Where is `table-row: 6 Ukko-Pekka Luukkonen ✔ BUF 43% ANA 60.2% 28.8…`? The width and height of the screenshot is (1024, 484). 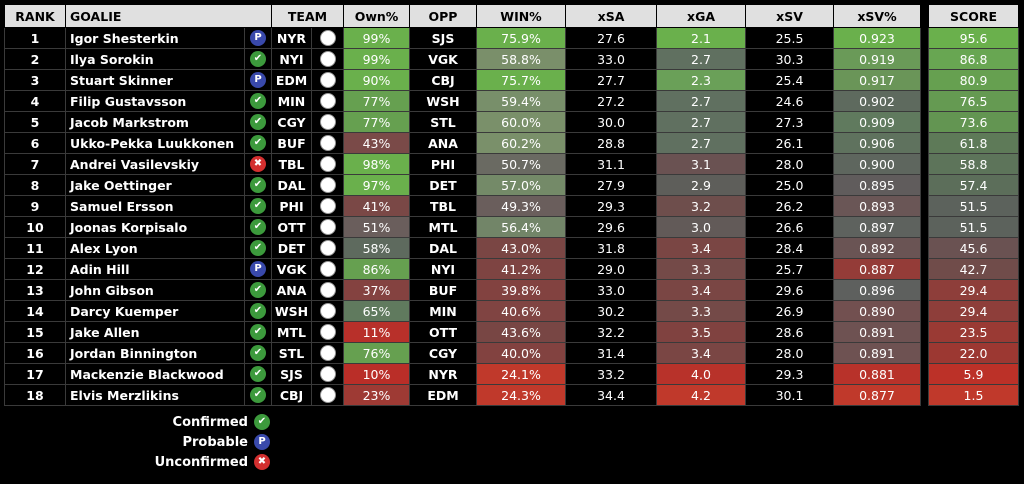
table-row: 6 Ukko-Pekka Luukkonen ✔ BUF 43% ANA 60.2% 28.8… is located at coordinates (462, 143).